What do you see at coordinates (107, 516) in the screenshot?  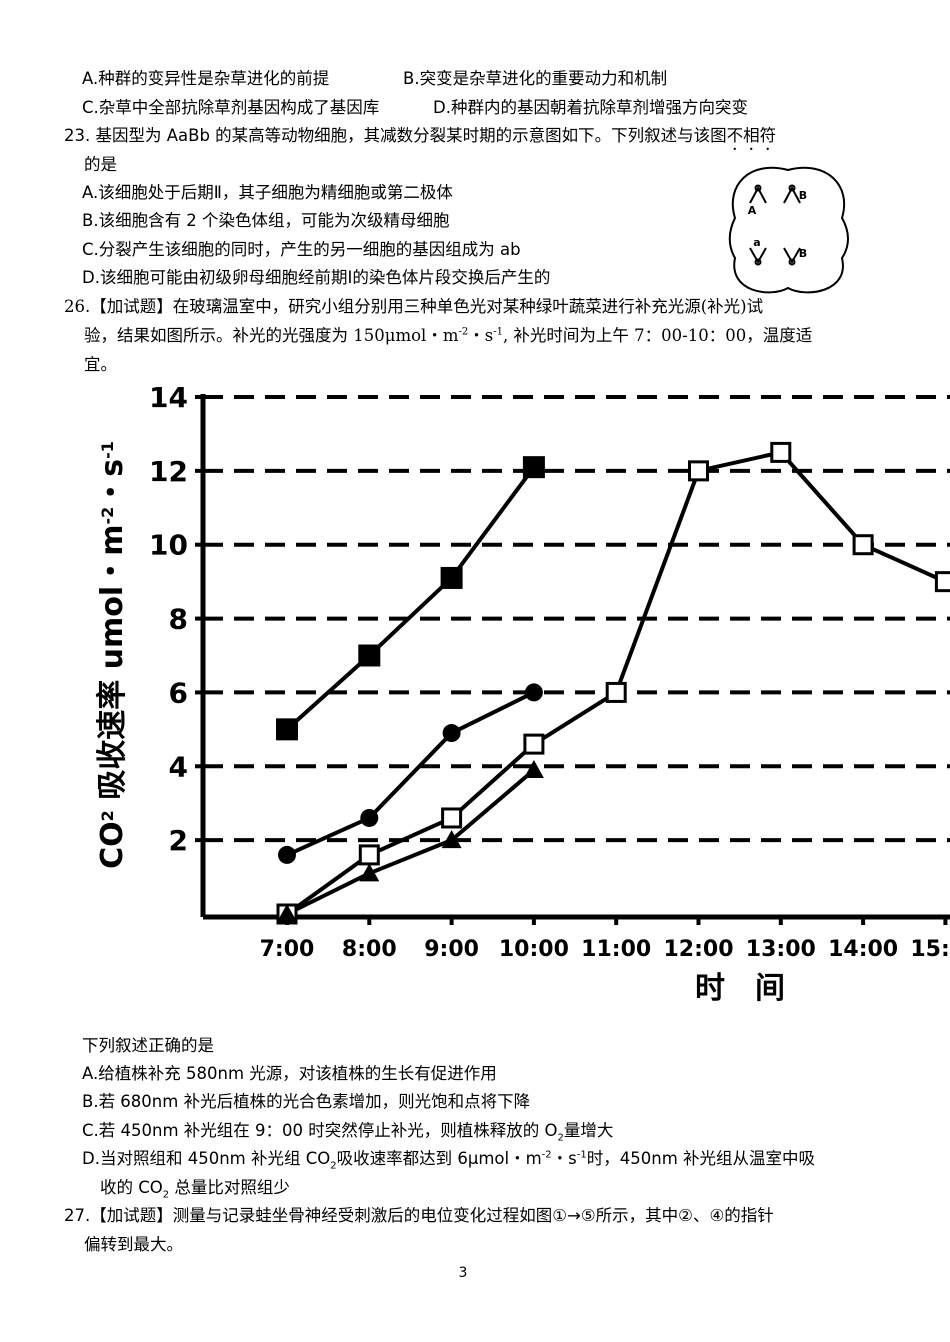 I see `y-label-run: -2` at bounding box center [107, 516].